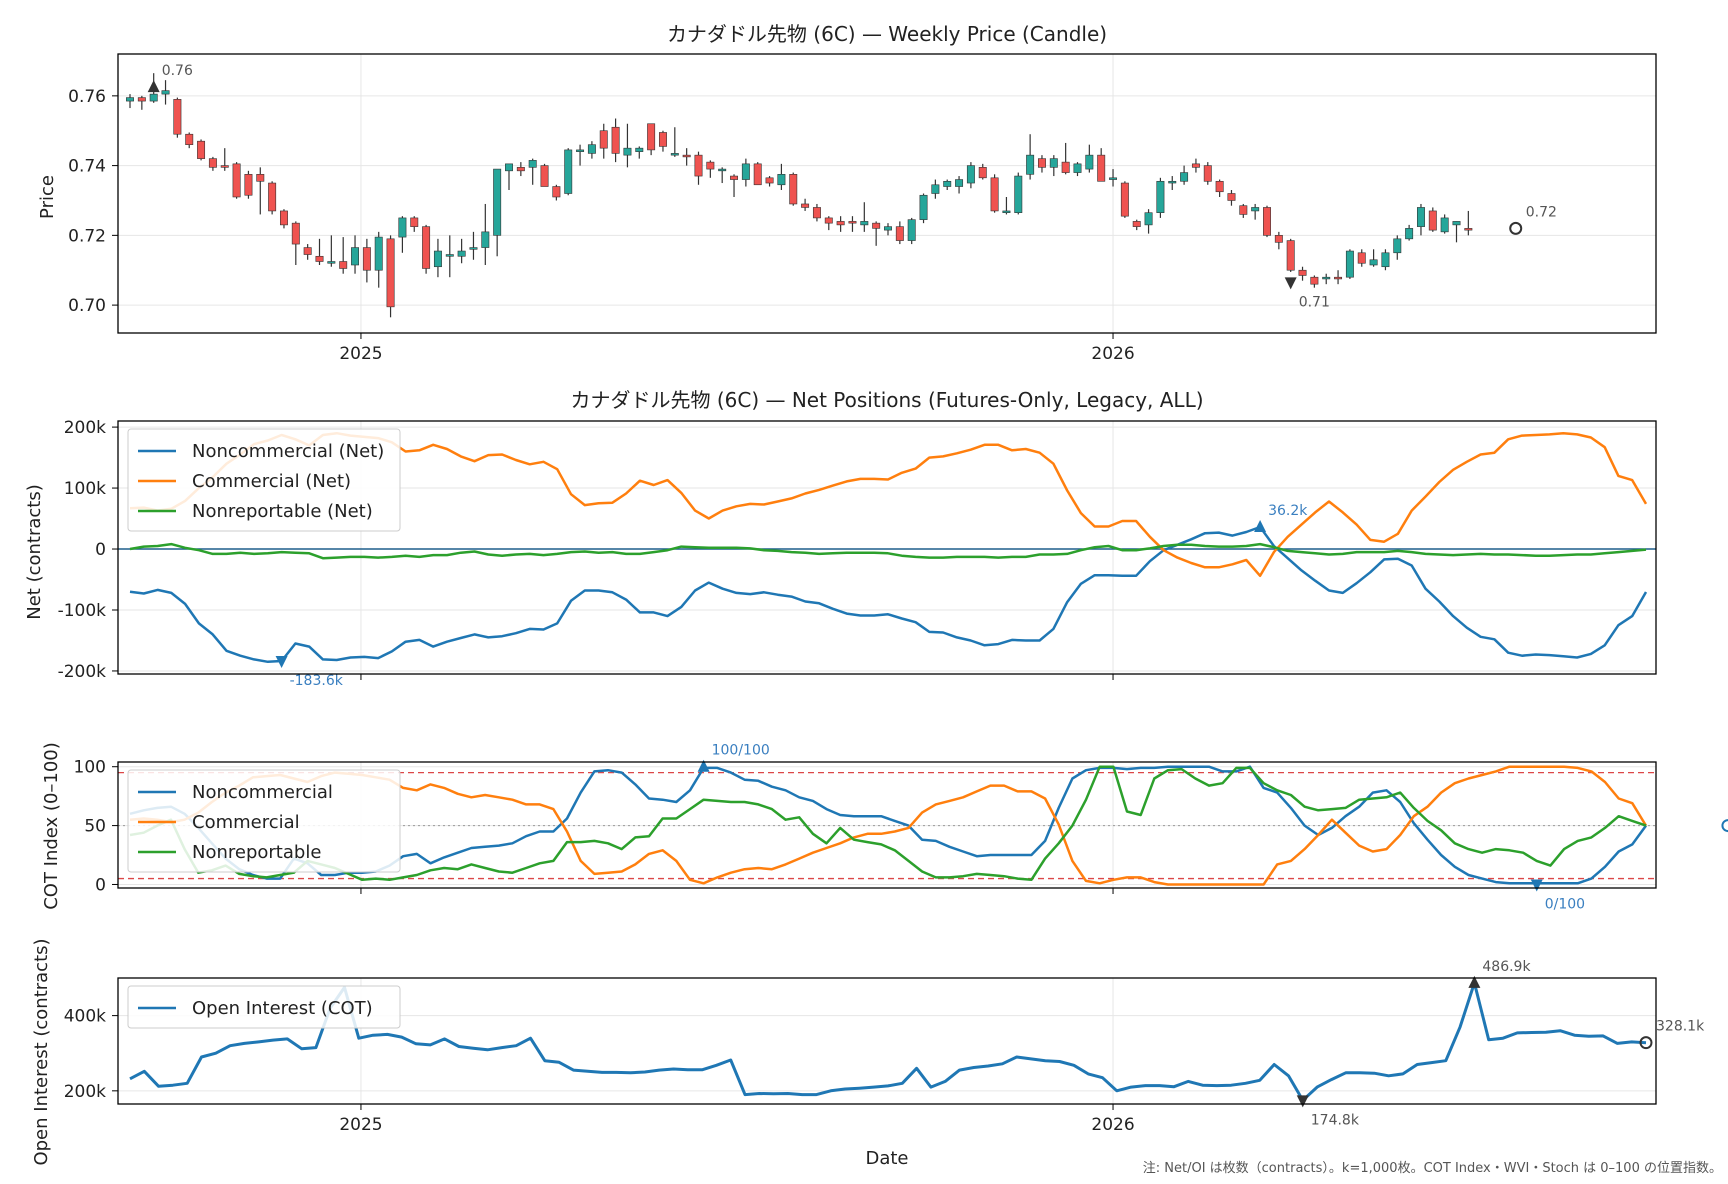  What do you see at coordinates (282, 1008) in the screenshot?
I see `oi-legend-label: Open Interest (COT)` at bounding box center [282, 1008].